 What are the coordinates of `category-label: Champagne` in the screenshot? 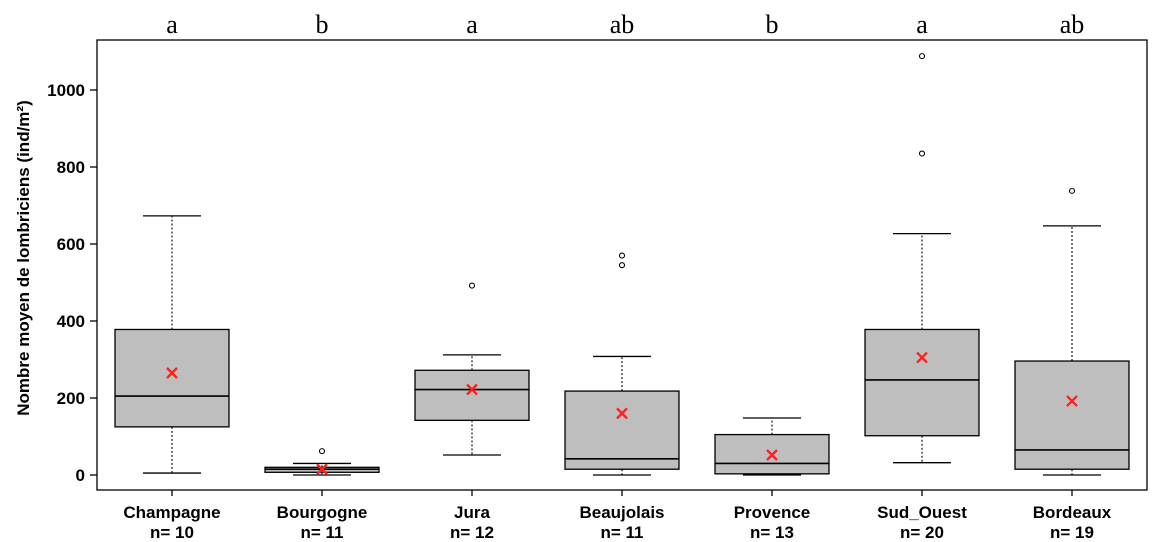 It's located at (171, 512).